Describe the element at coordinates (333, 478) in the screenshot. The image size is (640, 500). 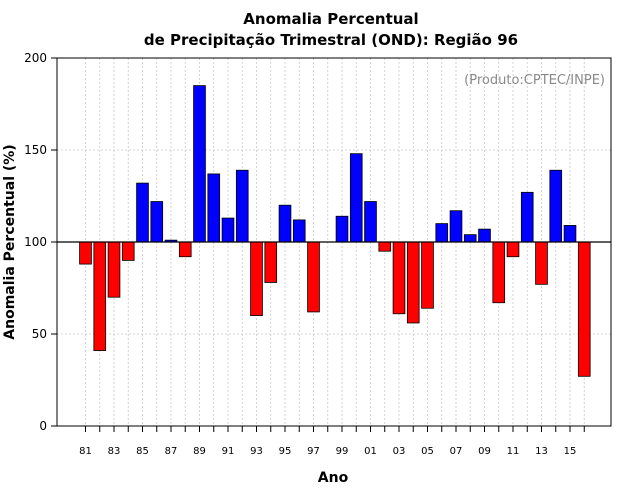
I see `x-axis-label: Ano` at that location.